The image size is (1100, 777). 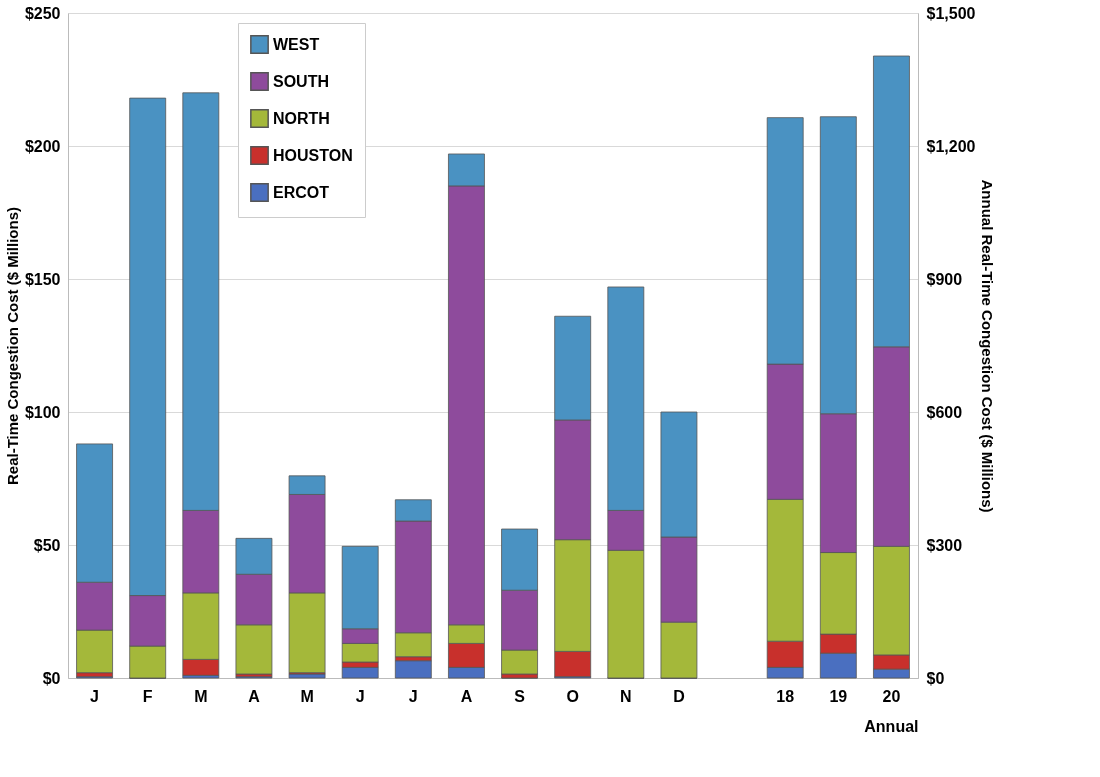 I want to click on x-tick-label: 19, so click(x=838, y=696).